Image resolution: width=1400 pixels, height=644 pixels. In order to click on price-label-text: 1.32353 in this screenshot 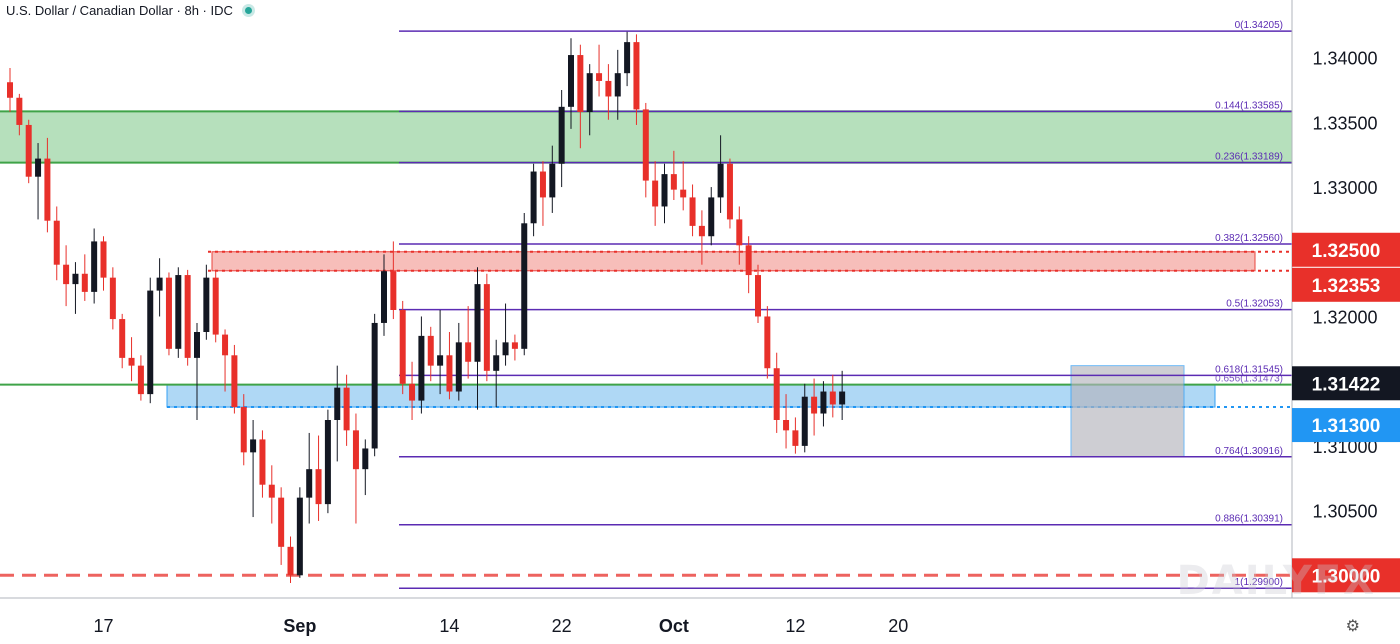, I will do `click(1346, 286)`.